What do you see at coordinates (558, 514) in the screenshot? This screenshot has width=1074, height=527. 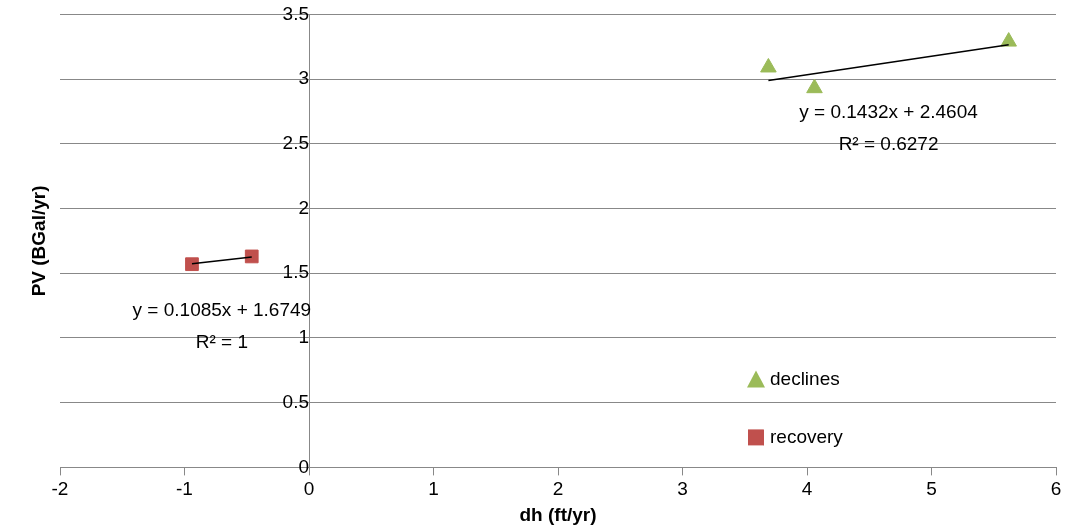 I see `x-axis-title: dh (ft/yr)` at bounding box center [558, 514].